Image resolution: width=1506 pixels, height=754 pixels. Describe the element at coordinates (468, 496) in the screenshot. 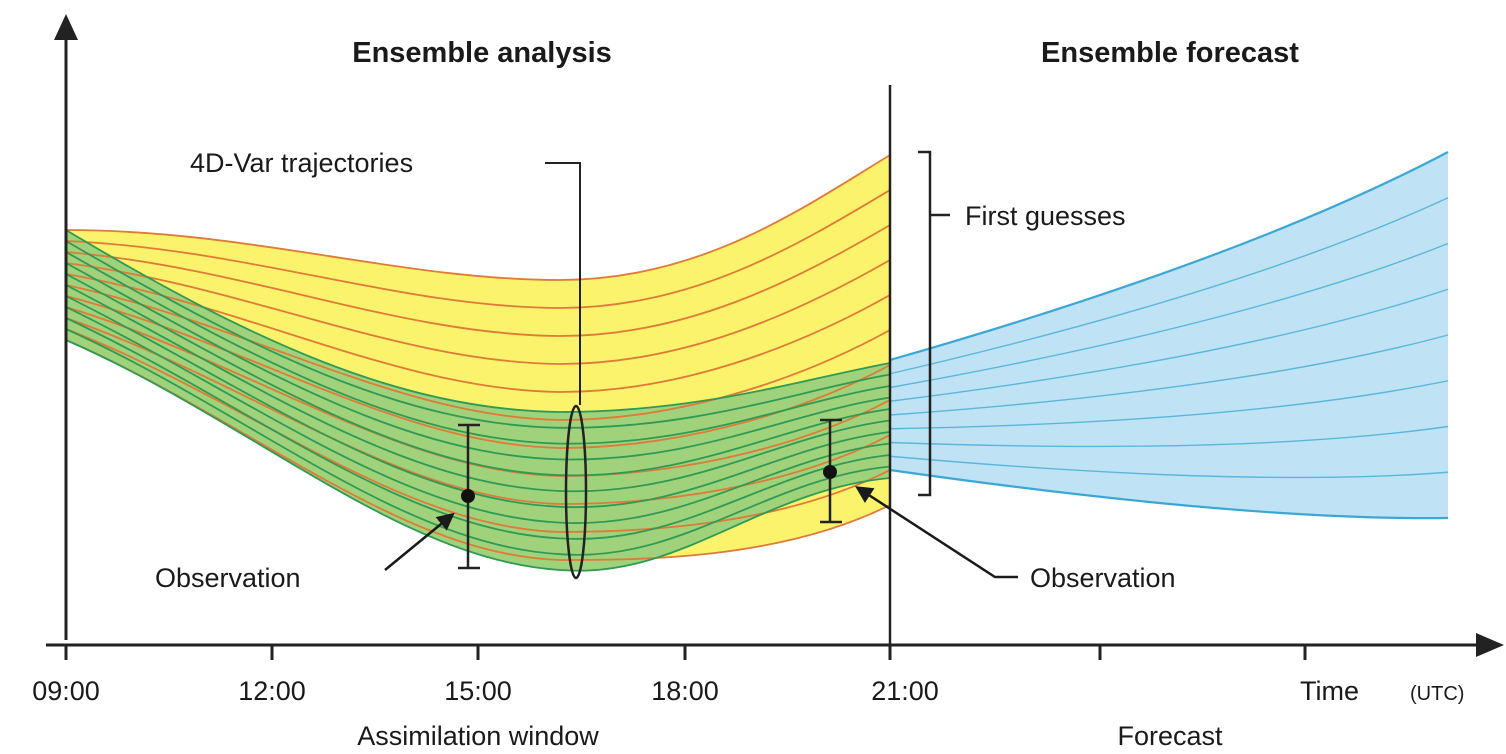

I see `observation-point-left` at that location.